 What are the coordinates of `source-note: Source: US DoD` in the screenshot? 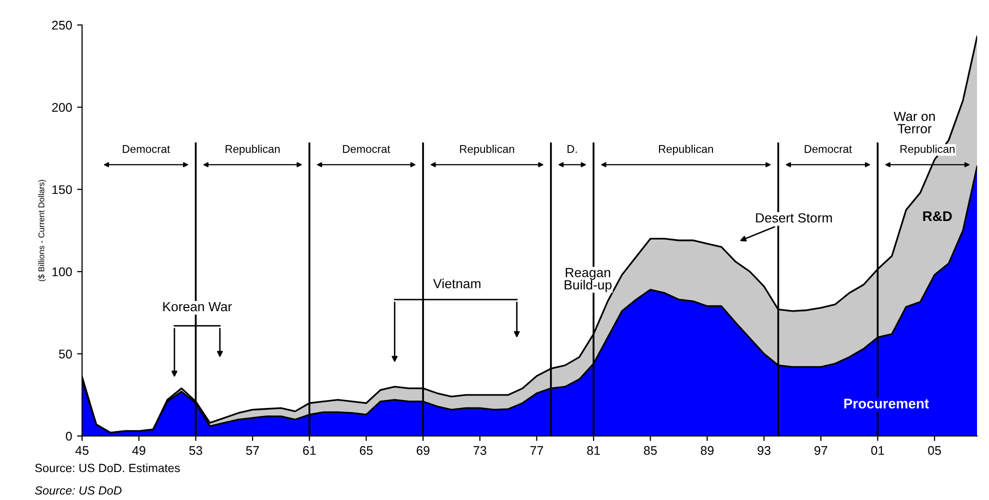 It's located at (78, 490).